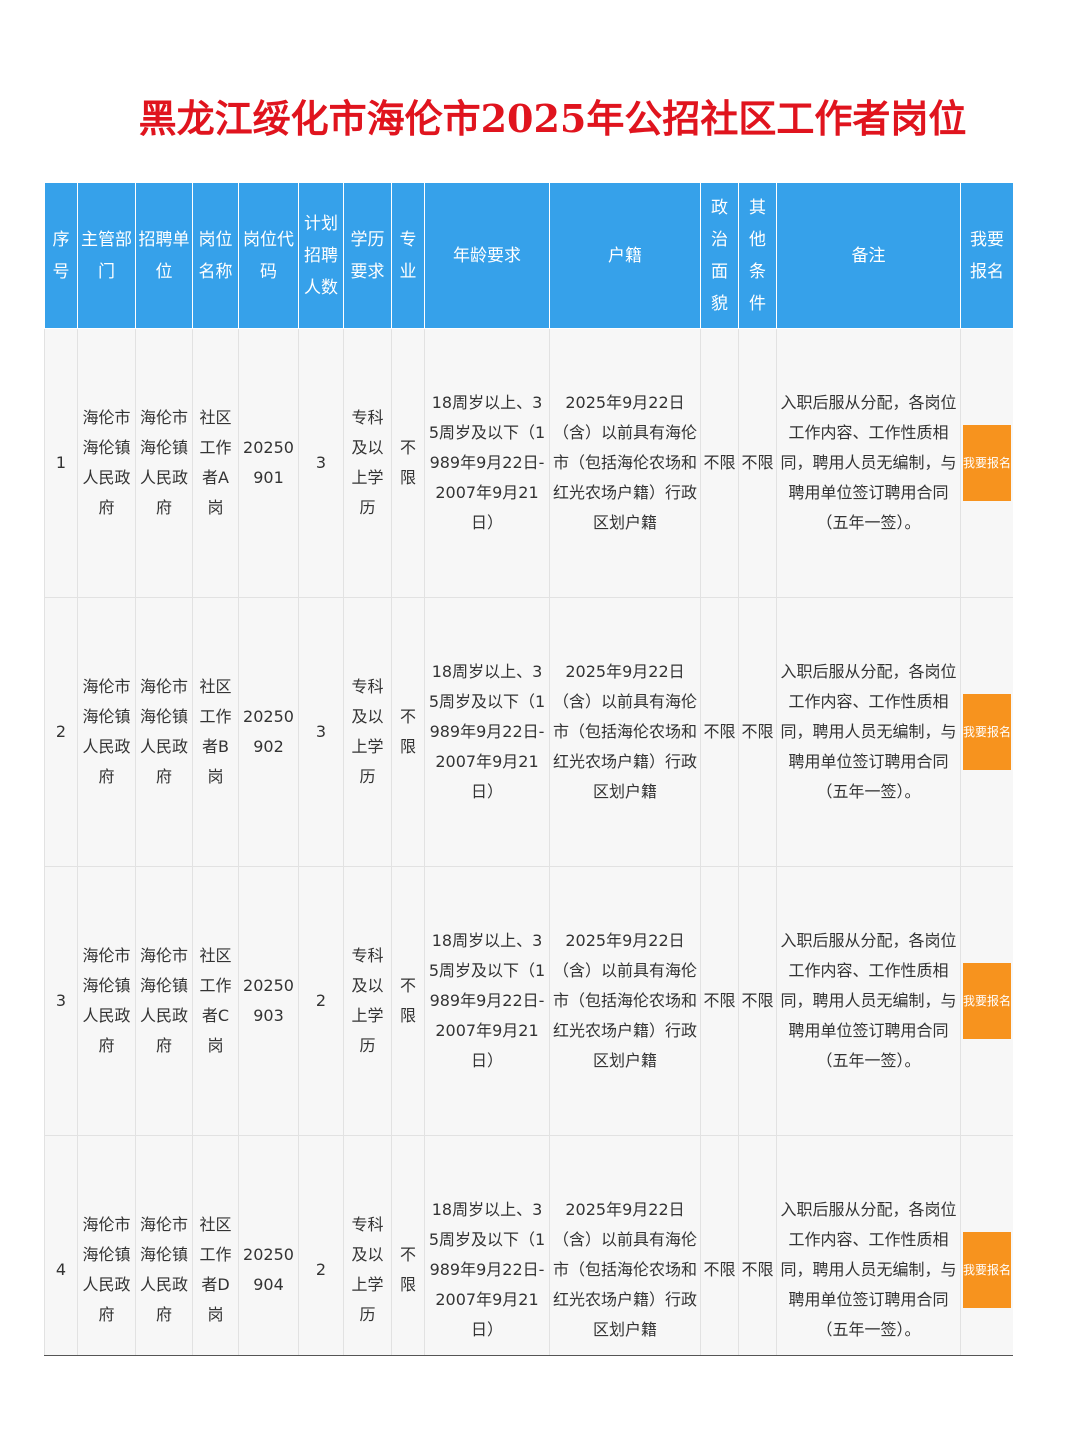  I want to click on table-cell: 社区工作者C岗, so click(215, 1001).